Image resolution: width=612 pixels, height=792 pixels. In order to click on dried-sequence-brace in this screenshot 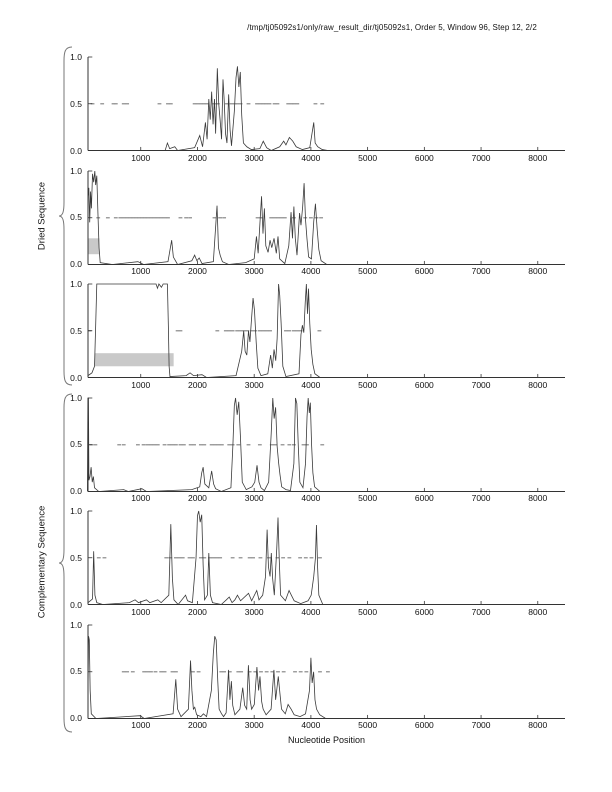, I will do `click(65, 216)`.